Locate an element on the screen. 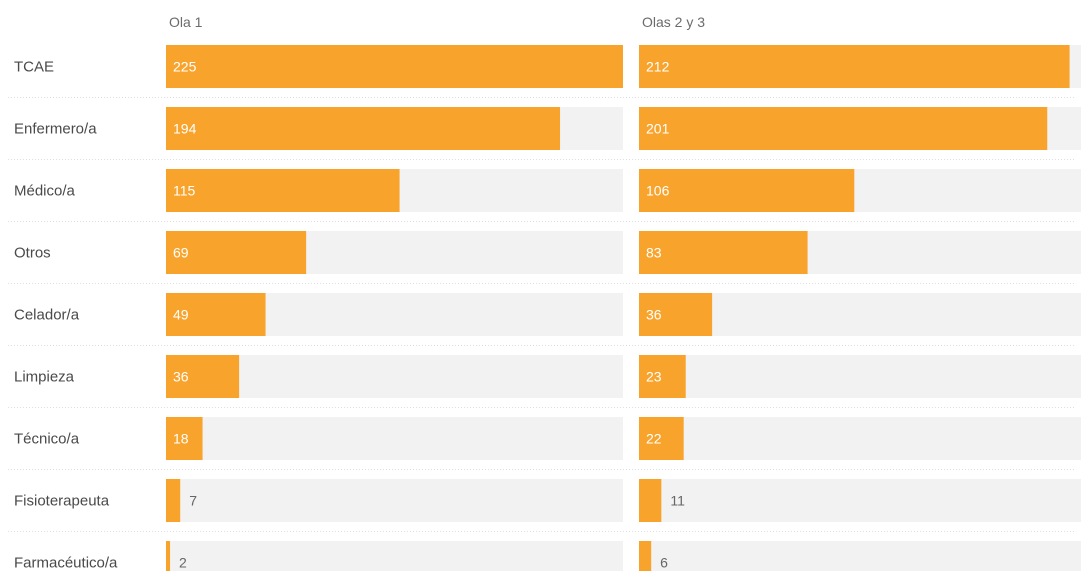 The image size is (1081, 571). value-label: 69 is located at coordinates (181, 253).